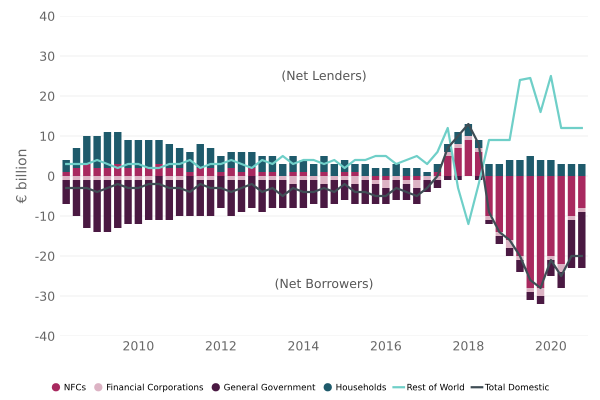  What do you see at coordinates (44, 336) in the screenshot?
I see `y-tick-label: -40` at bounding box center [44, 336].